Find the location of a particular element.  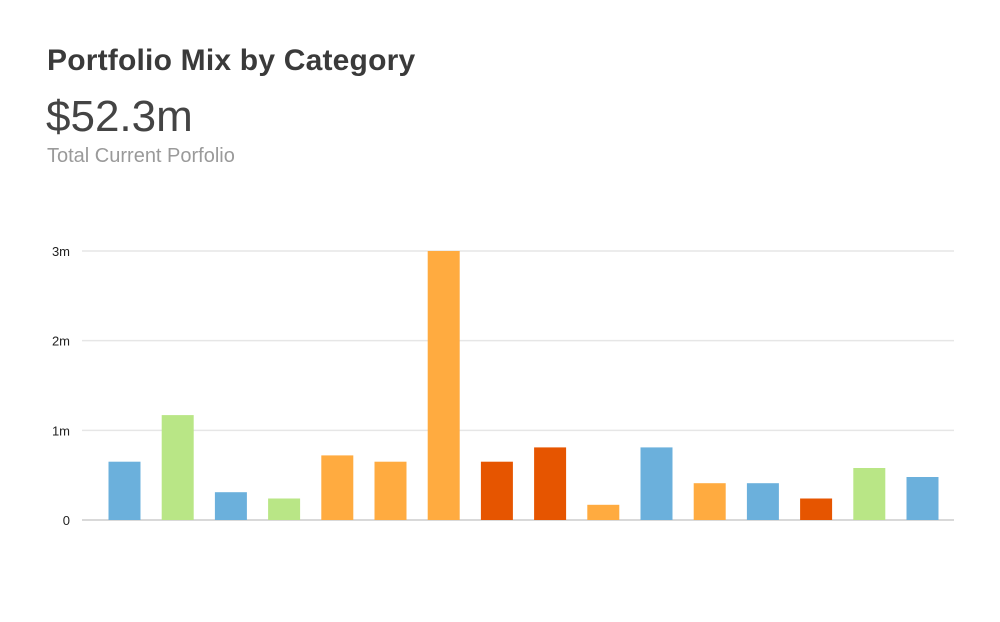

chart-title: Portfolio Mix by Category is located at coordinates (231, 60).